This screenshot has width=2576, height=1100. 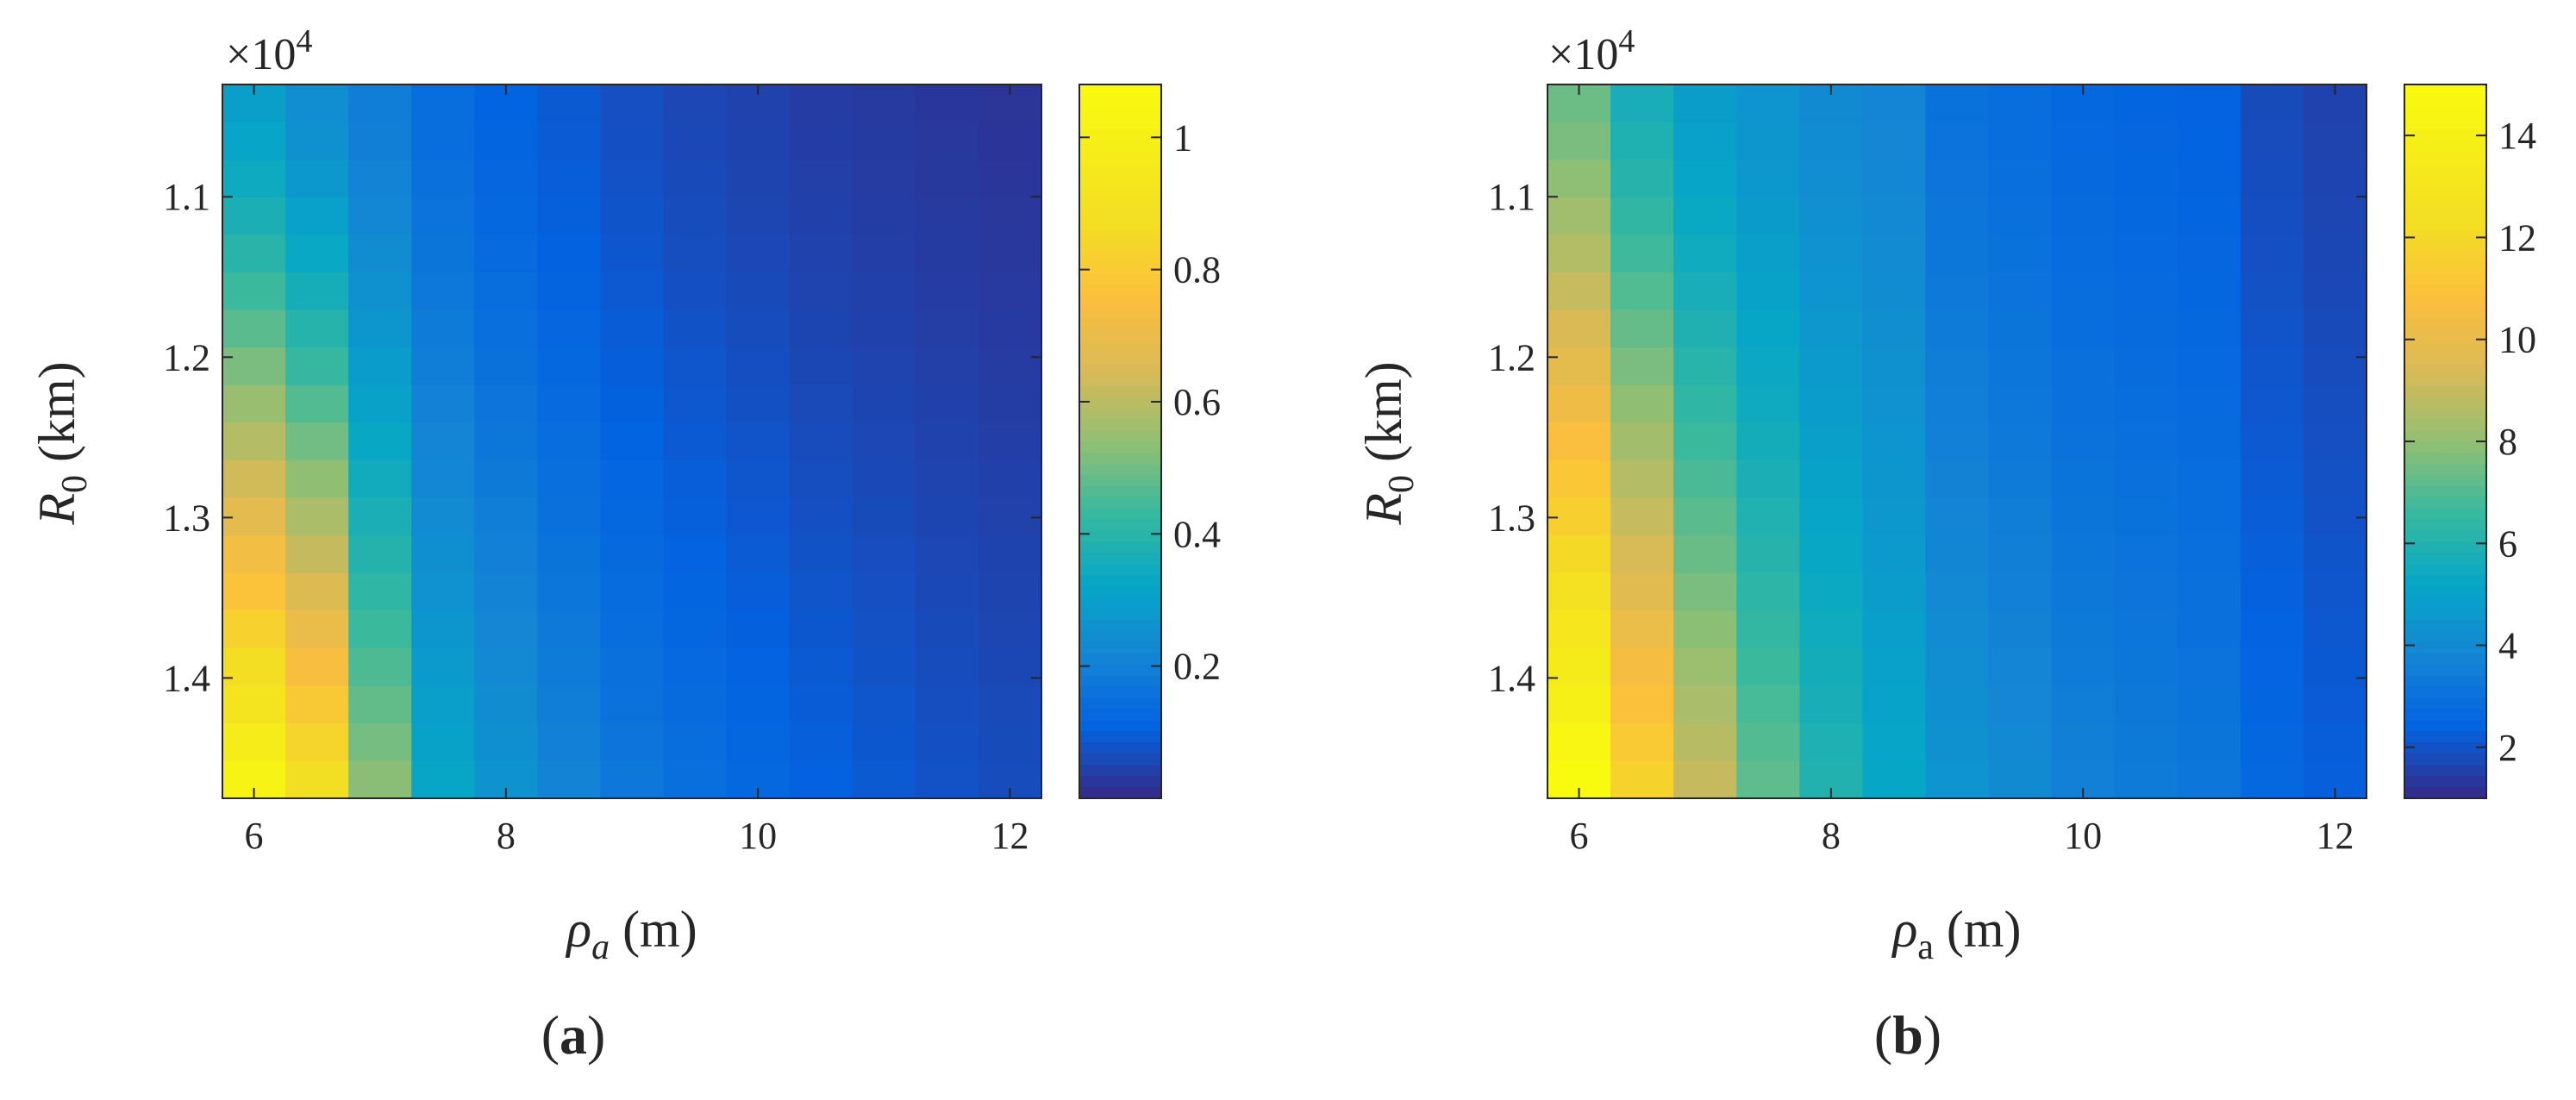 I want to click on colorbar-a: 1 0.8 0.6 0.4 0.2, so click(x=1150, y=441).